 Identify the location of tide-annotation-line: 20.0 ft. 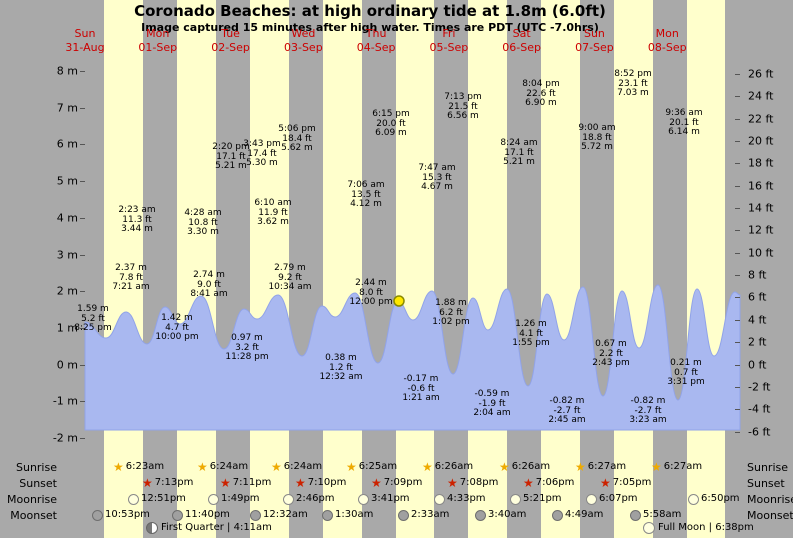
(391, 123).